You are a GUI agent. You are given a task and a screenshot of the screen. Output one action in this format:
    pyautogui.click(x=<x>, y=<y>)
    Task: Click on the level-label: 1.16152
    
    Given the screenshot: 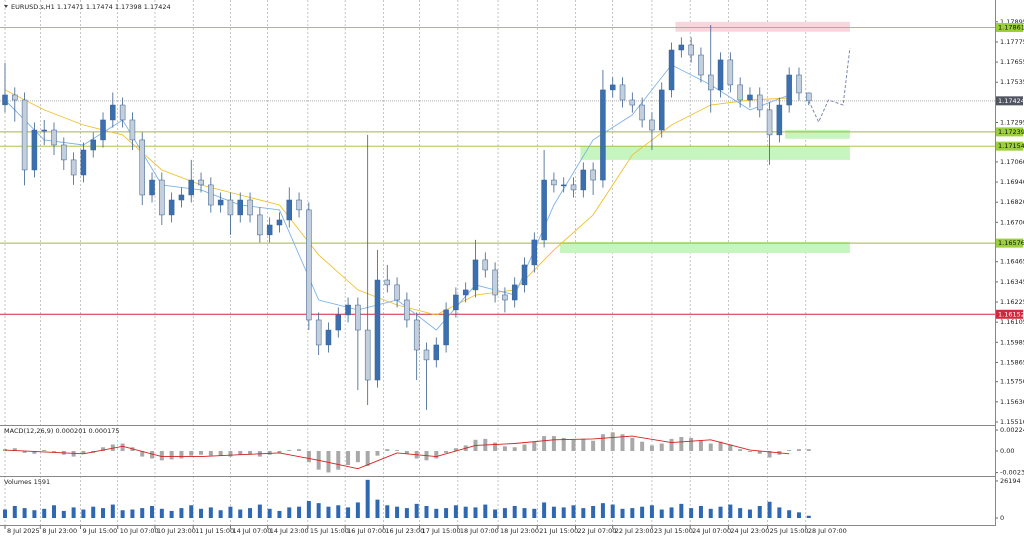 What is the action you would take?
    pyautogui.click(x=1011, y=314)
    